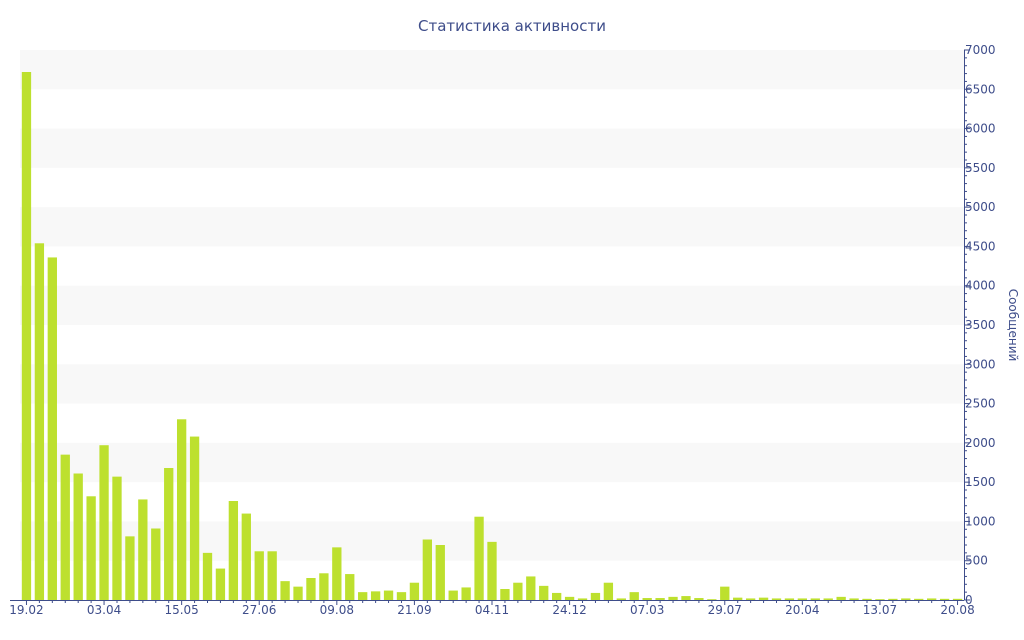 The width and height of the screenshot is (1024, 640). What do you see at coordinates (980, 89) in the screenshot?
I see `y-tick-label: 6500` at bounding box center [980, 89].